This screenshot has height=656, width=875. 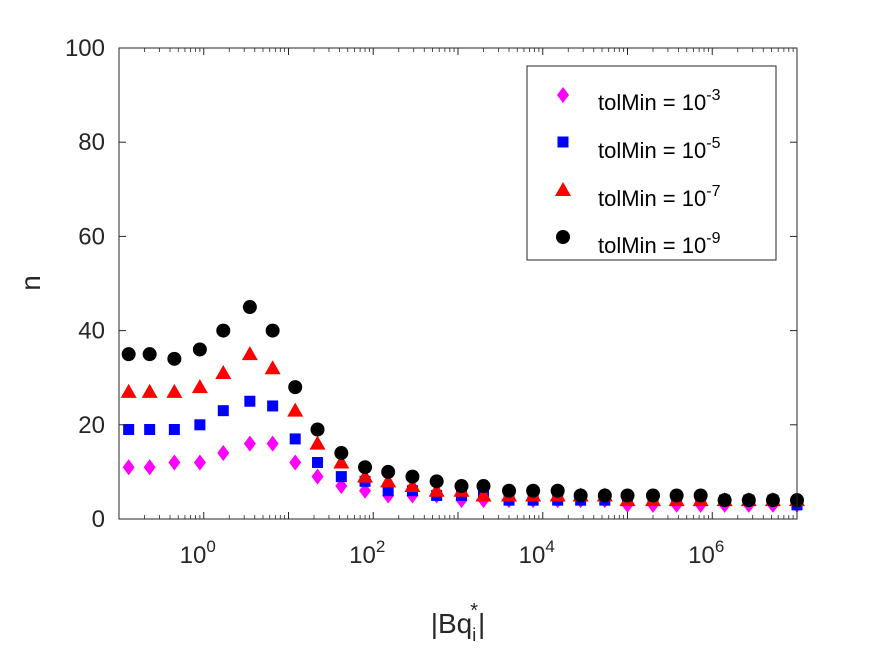 What do you see at coordinates (549, 546) in the screenshot?
I see `x-tick-label-2-exp: 4` at bounding box center [549, 546].